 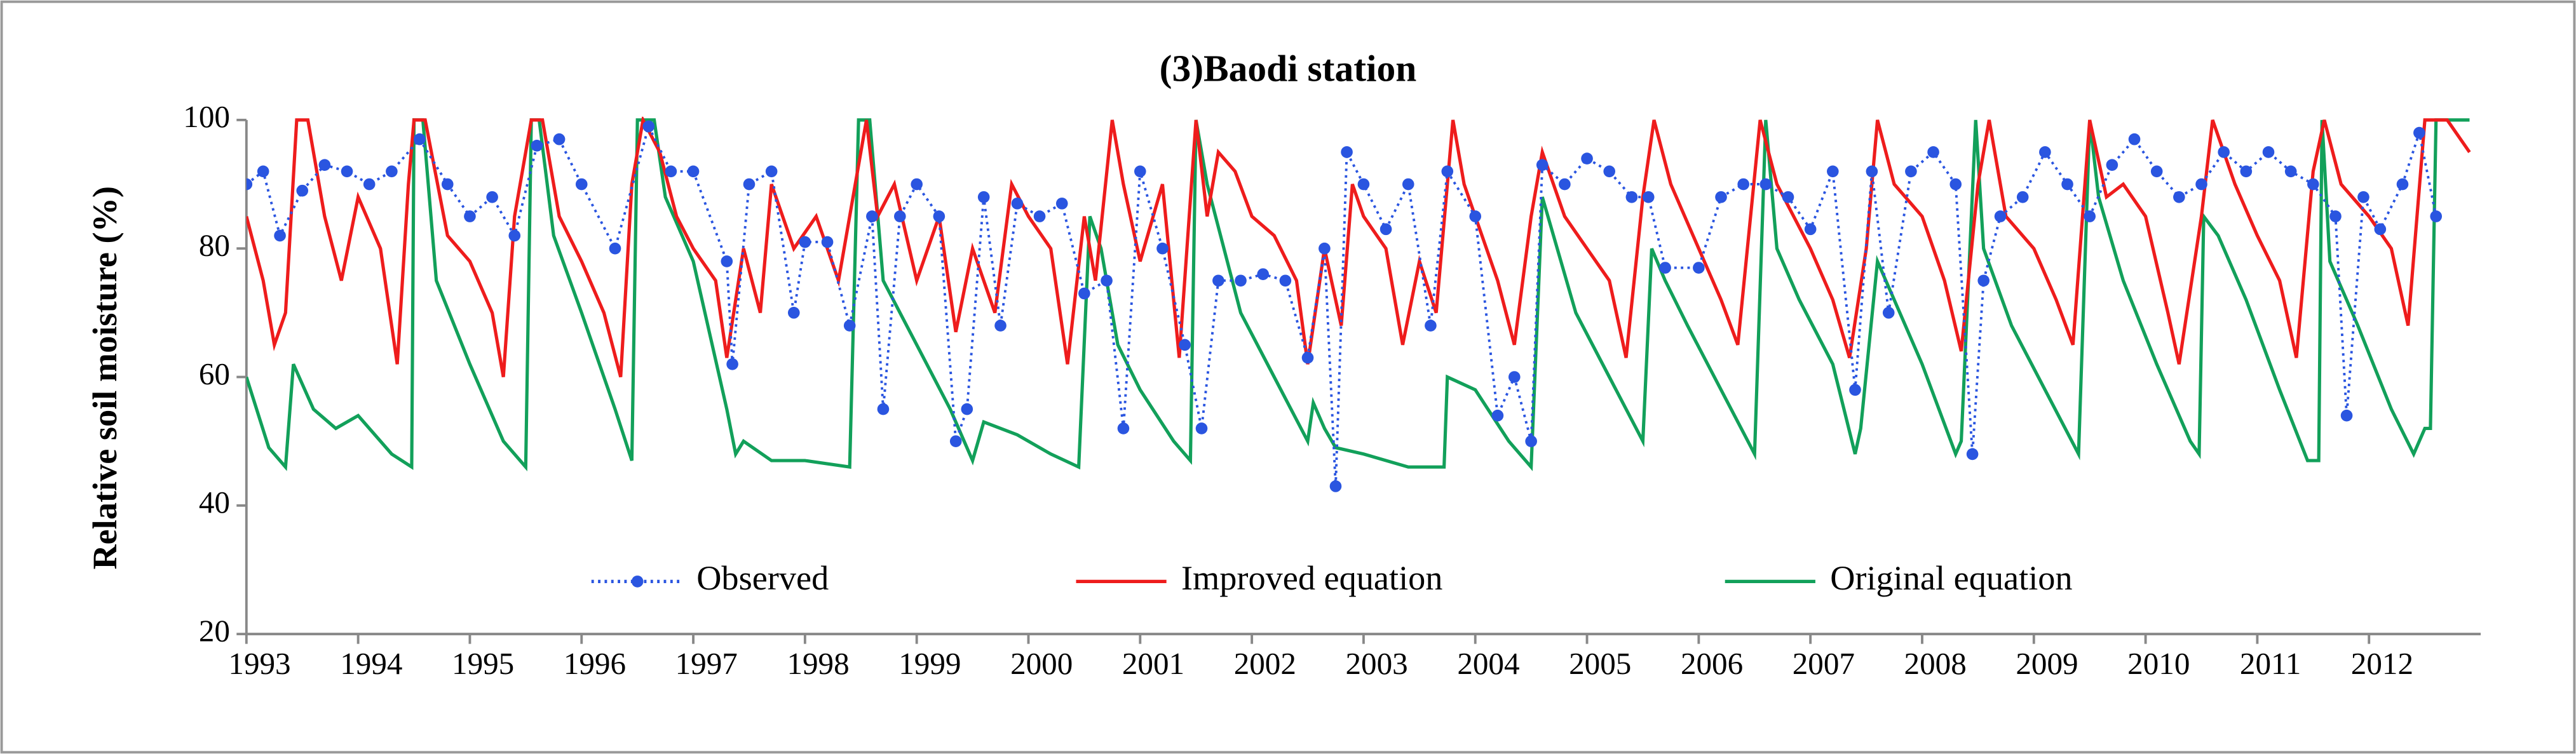 What do you see at coordinates (259, 663) in the screenshot?
I see `x-tick-label: 1993` at bounding box center [259, 663].